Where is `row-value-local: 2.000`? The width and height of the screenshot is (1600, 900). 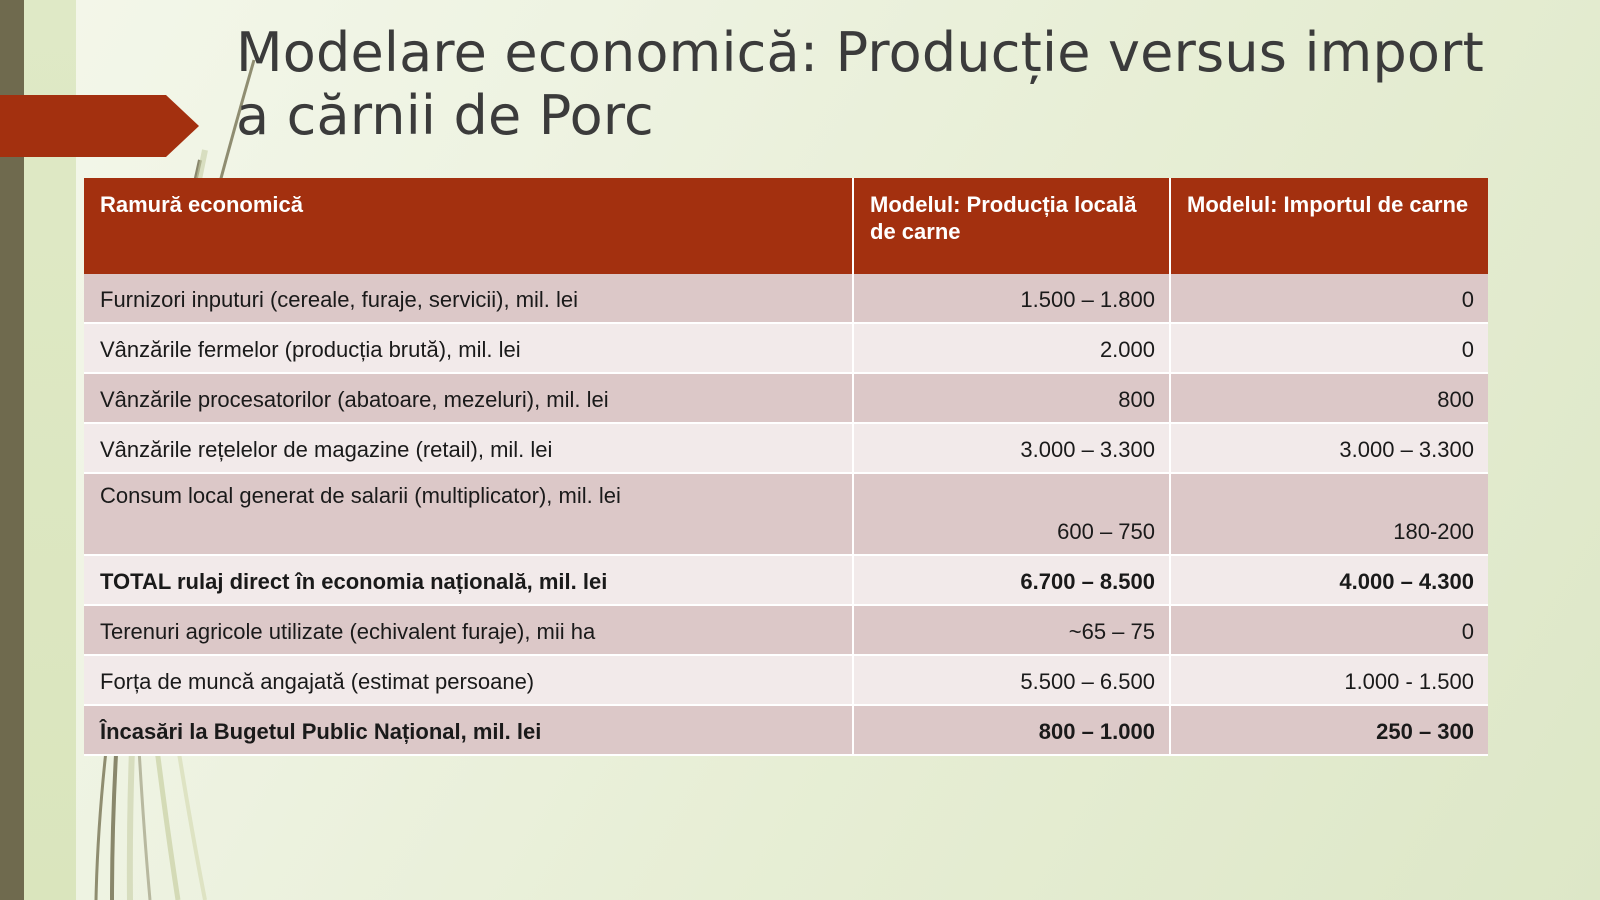
row-value-local: 2.000 is located at coordinates (1012, 349).